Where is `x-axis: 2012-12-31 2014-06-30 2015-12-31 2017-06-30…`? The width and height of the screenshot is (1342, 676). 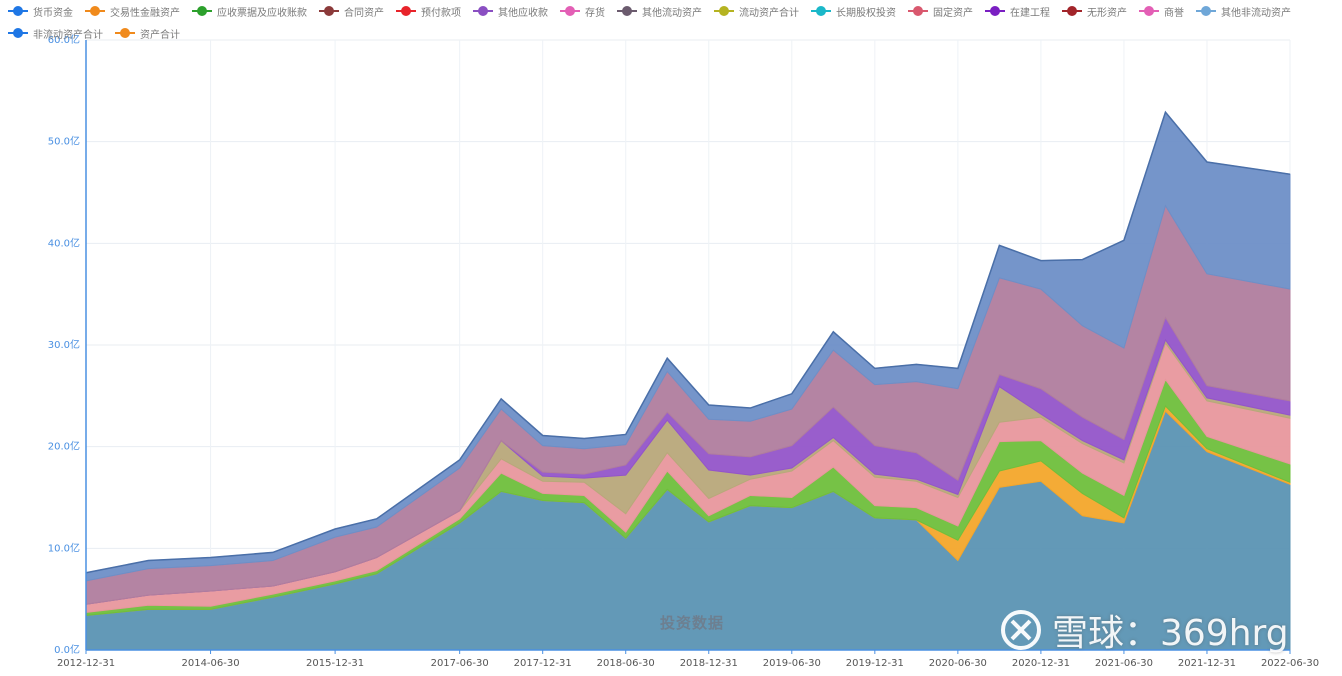
x-axis: 2012-12-31 2014-06-30 2015-12-31 2017-06-30… is located at coordinates (688, 659).